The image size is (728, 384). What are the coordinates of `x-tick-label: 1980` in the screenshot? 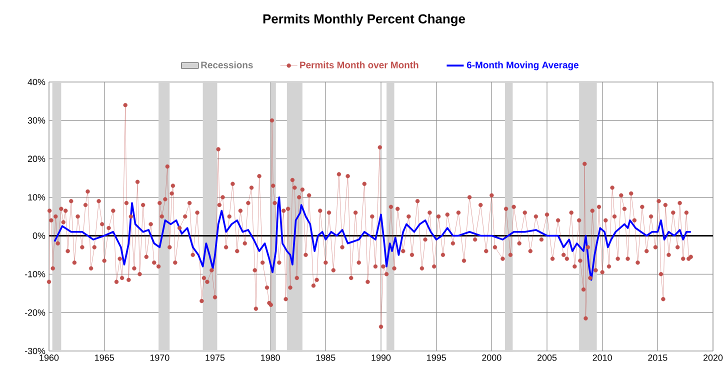 It's located at (270, 357).